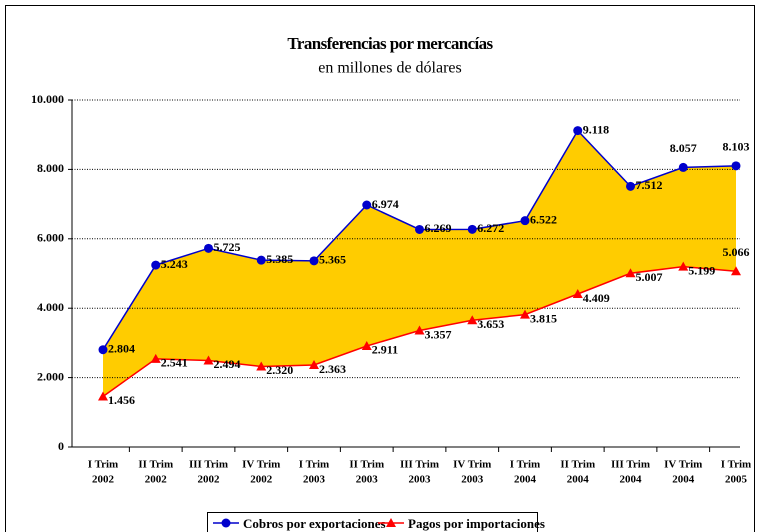  Describe the element at coordinates (438, 228) in the screenshot. I see `value-label: 6.269` at that location.